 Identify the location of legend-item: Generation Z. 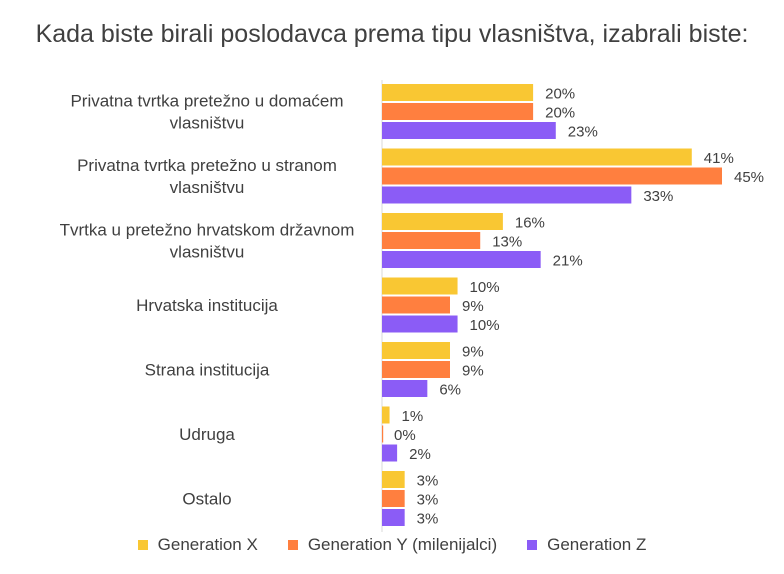
(586, 545).